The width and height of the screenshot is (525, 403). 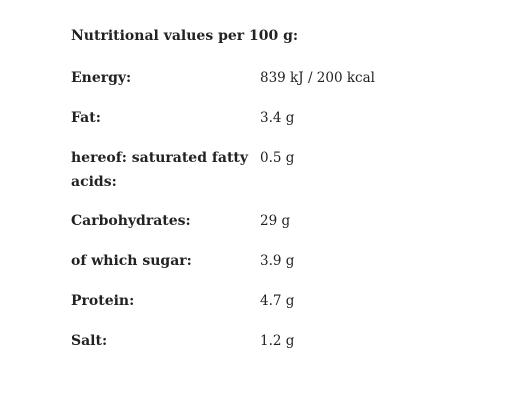 I want to click on nutrient-label: Salt:, so click(x=89, y=341).